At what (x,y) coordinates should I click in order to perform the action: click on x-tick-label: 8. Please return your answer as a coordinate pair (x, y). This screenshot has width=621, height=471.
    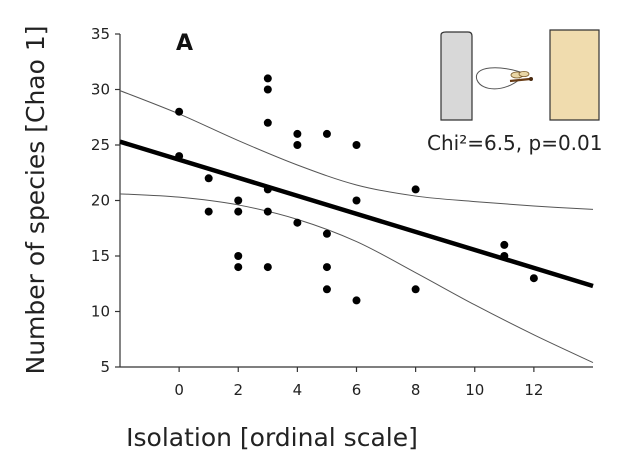
    Looking at the image, I should click on (416, 390).